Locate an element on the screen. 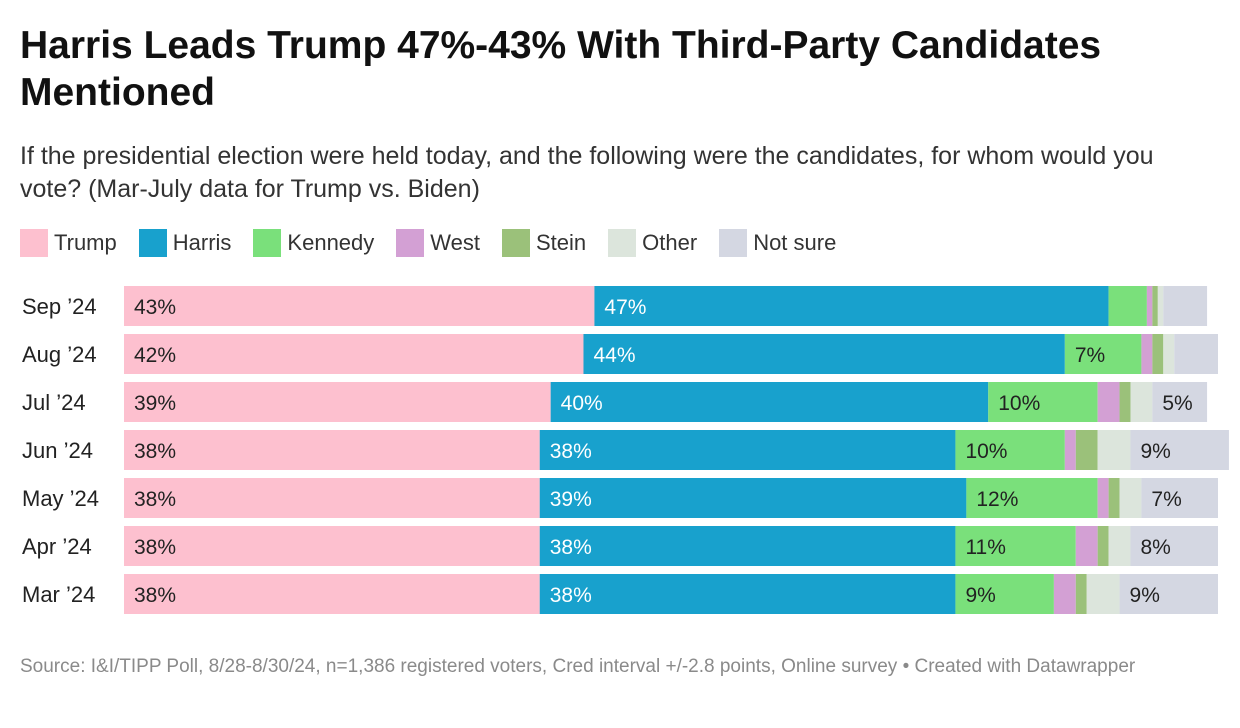 This screenshot has height=728, width=1240. legend-item-other: Other is located at coordinates (652, 243).